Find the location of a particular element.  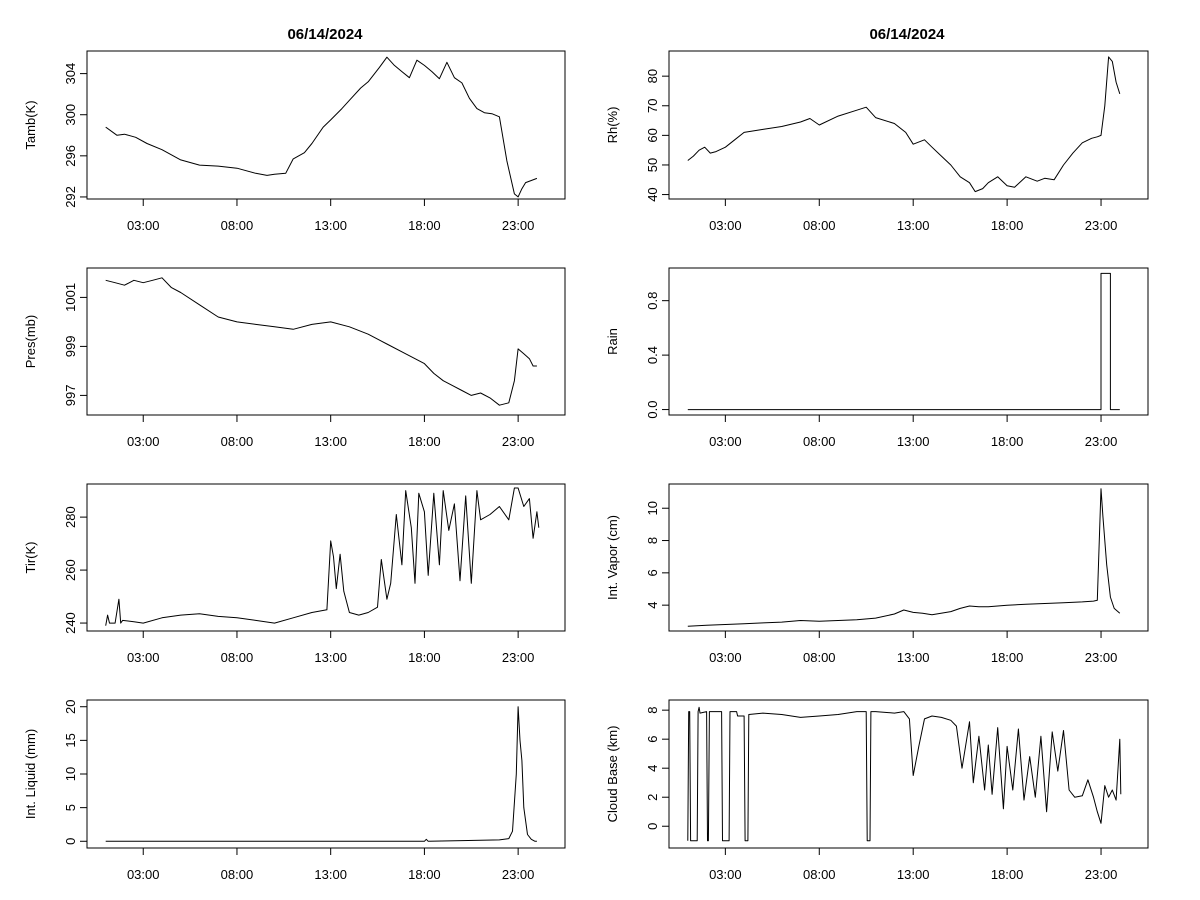

x-tick-label-pres: 23:00 is located at coordinates (518, 441).